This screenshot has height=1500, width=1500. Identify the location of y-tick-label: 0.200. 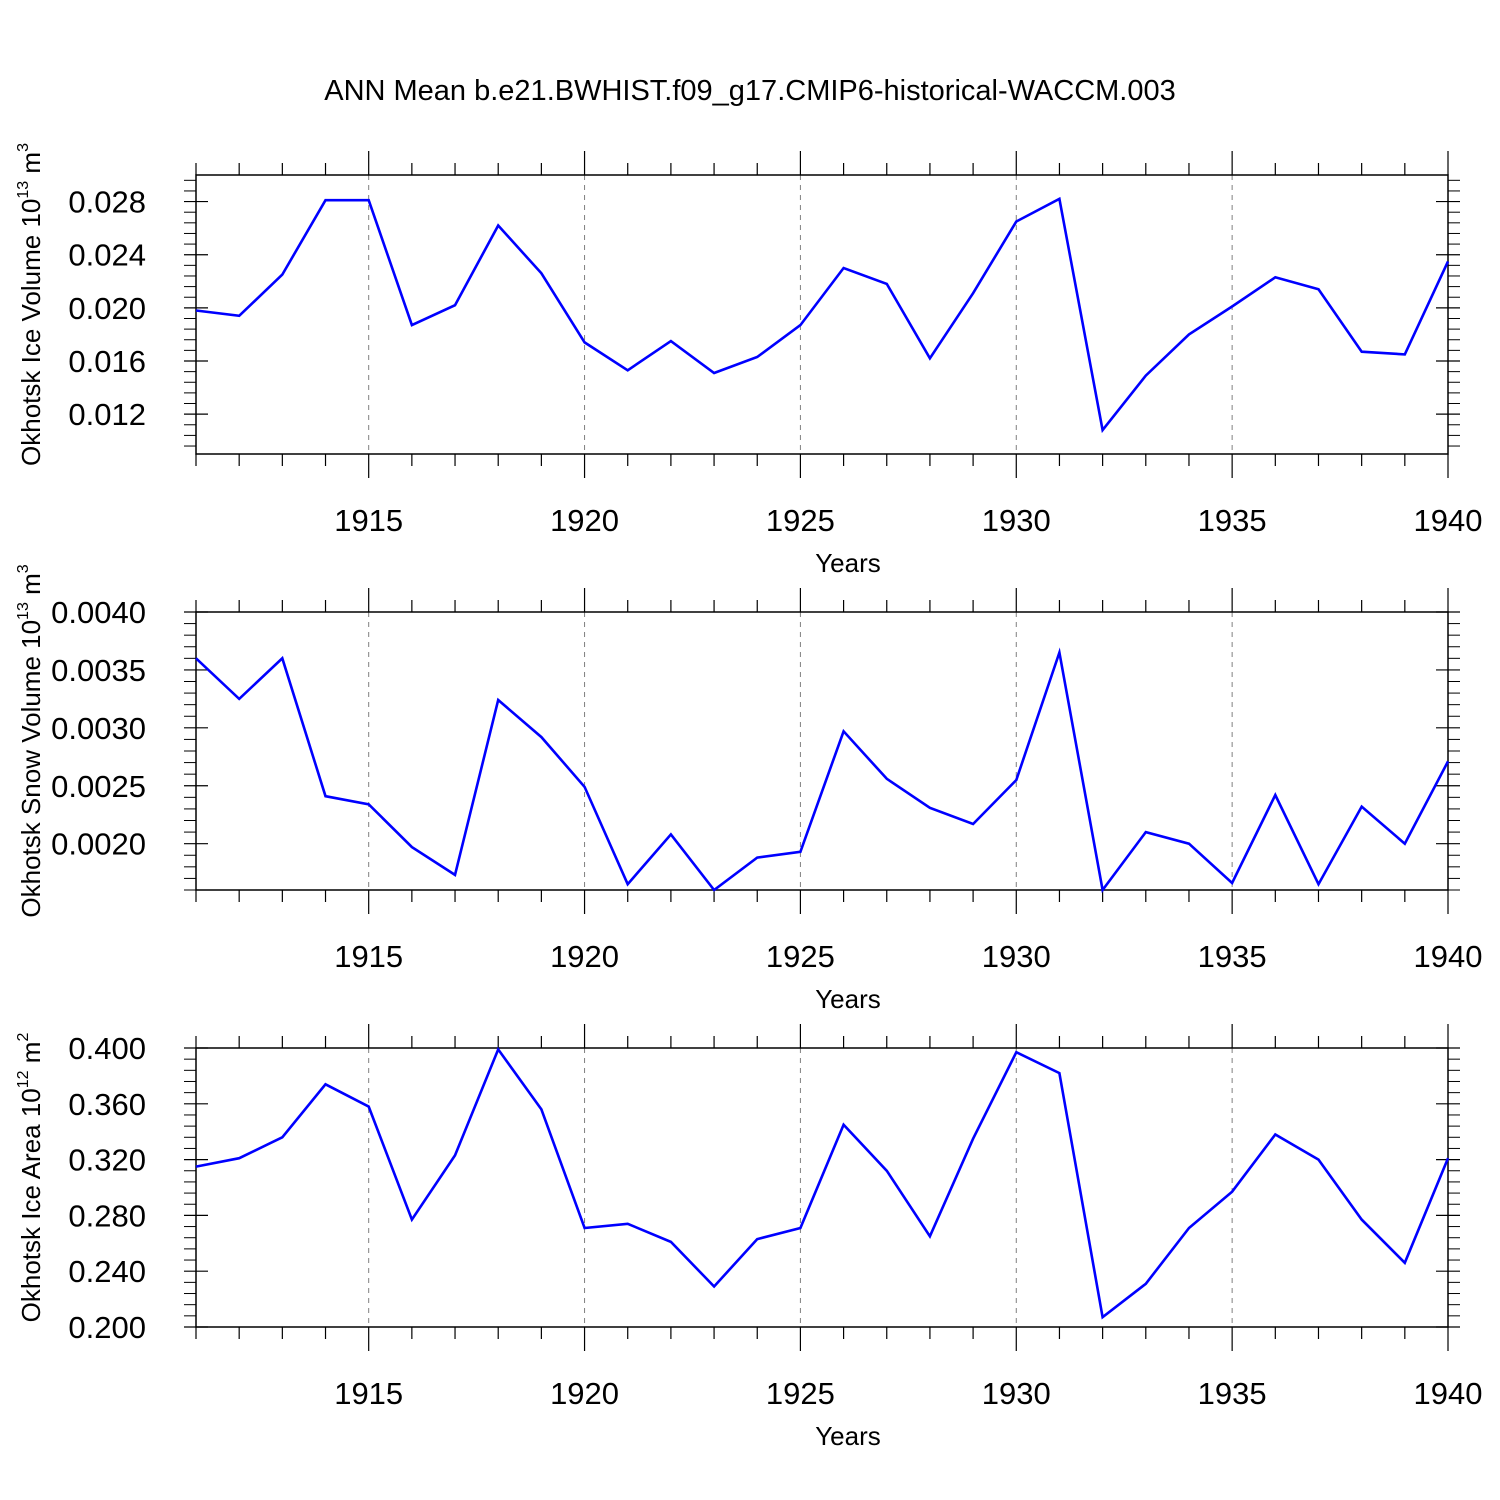
(107, 1327).